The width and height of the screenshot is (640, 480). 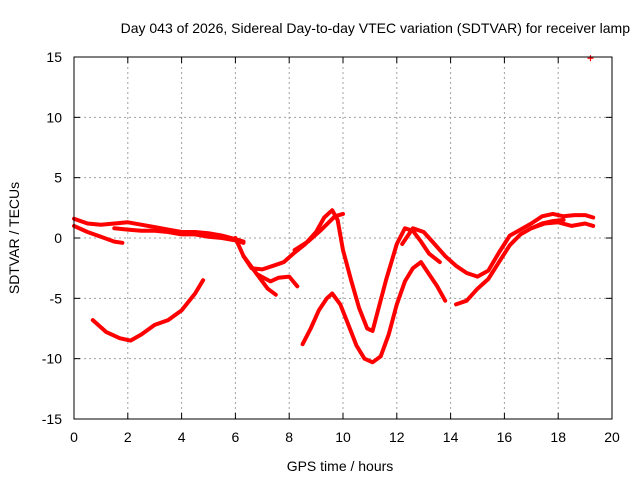 What do you see at coordinates (612, 437) in the screenshot?
I see `x-tick-label: 20` at bounding box center [612, 437].